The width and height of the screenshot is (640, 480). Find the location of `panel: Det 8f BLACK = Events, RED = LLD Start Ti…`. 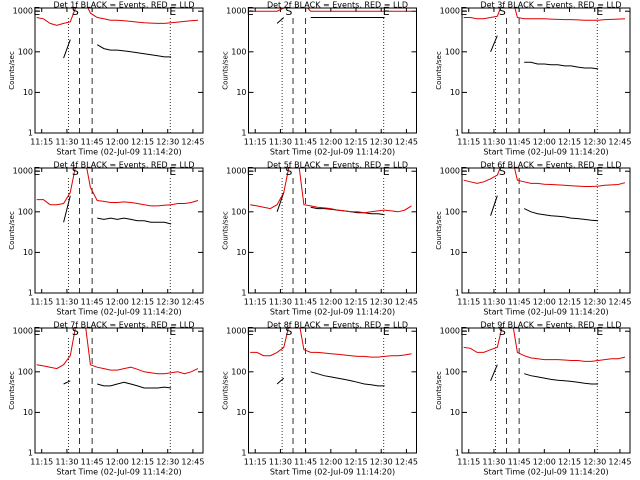

panel: Det 8f BLACK = Events, RED = LLD Start Ti… is located at coordinates (320, 399).